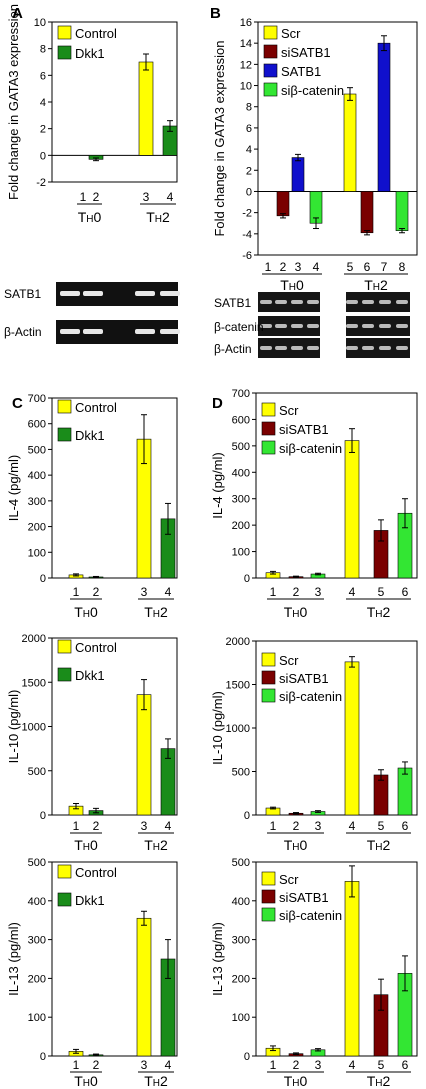  Describe the element at coordinates (304, 897) in the screenshot. I see `panel-d3-legend-label: siSATB1` at that location.